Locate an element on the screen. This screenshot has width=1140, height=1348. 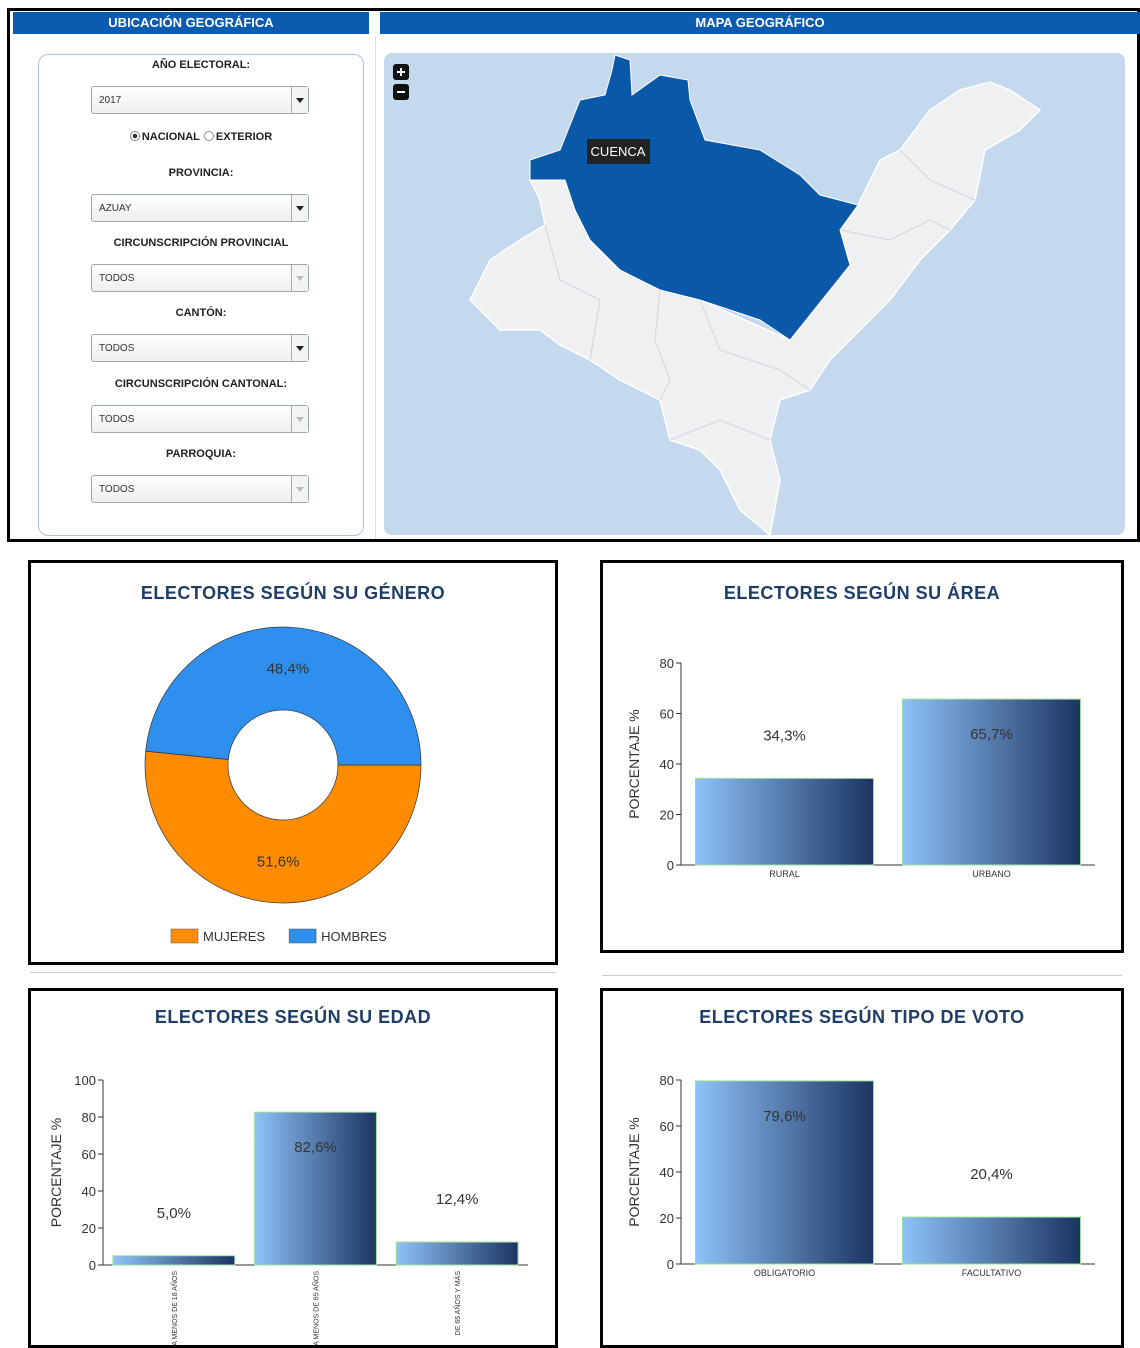
chart-title: ELECTORES SEGÚN SU GÉNERO is located at coordinates (293, 592).